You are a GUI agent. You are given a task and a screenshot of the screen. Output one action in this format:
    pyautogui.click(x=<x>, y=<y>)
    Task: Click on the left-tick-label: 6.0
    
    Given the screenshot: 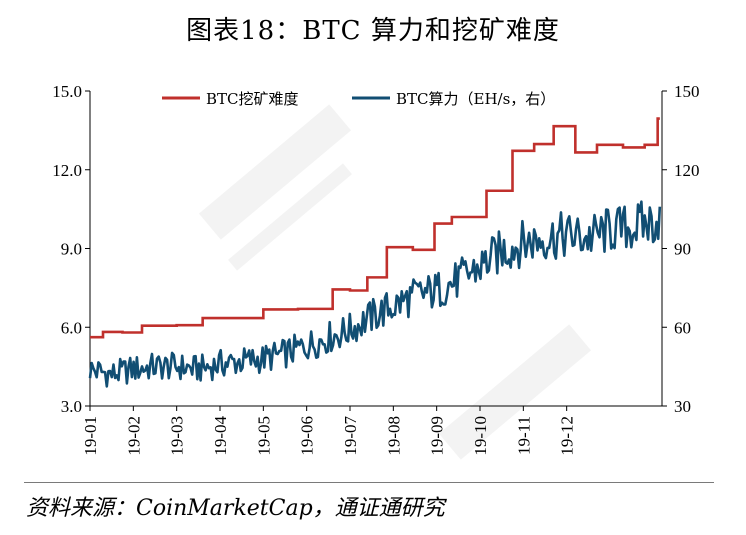 What is the action you would take?
    pyautogui.click(x=71, y=327)
    